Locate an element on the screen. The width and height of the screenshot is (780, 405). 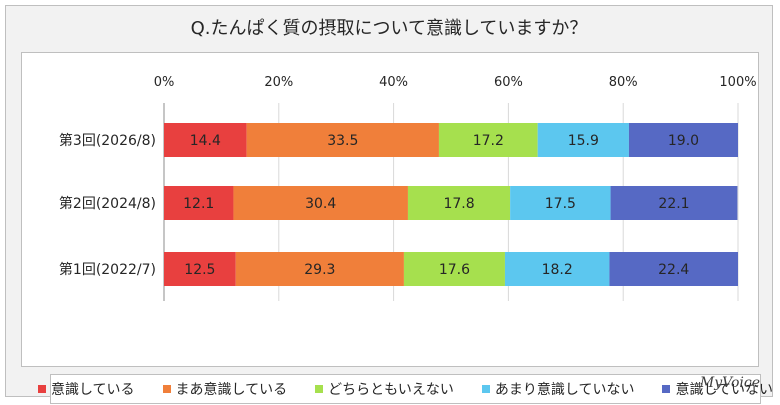
x-tick-label: 20% is located at coordinates (278, 82).